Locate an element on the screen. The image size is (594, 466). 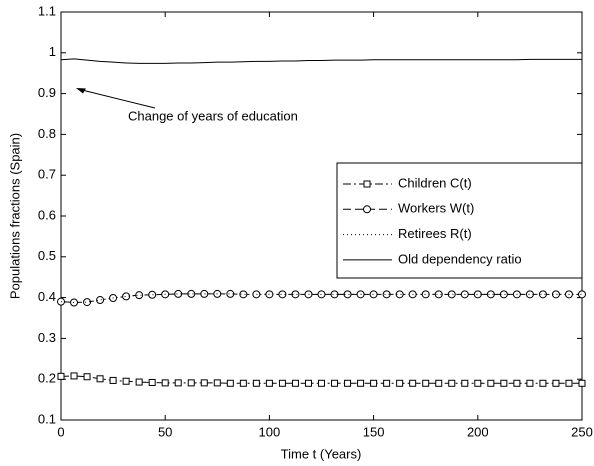
x-tick-label: 100 is located at coordinates (270, 431).